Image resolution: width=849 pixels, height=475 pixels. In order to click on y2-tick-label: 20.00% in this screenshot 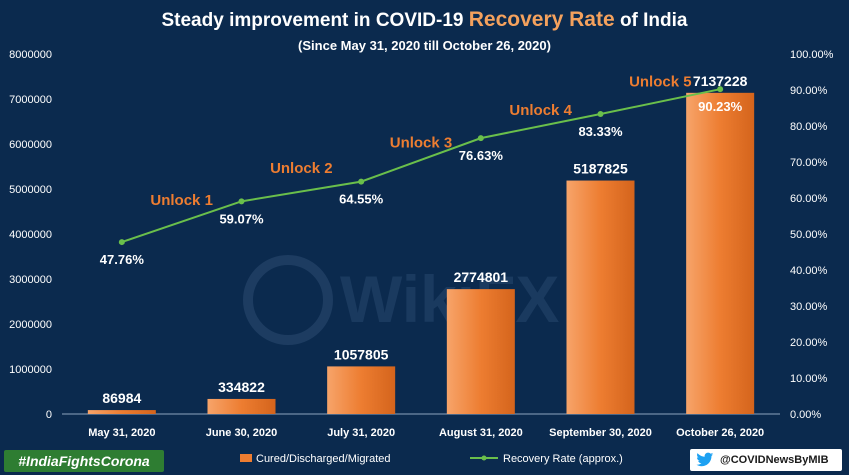, I will do `click(809, 343)`.